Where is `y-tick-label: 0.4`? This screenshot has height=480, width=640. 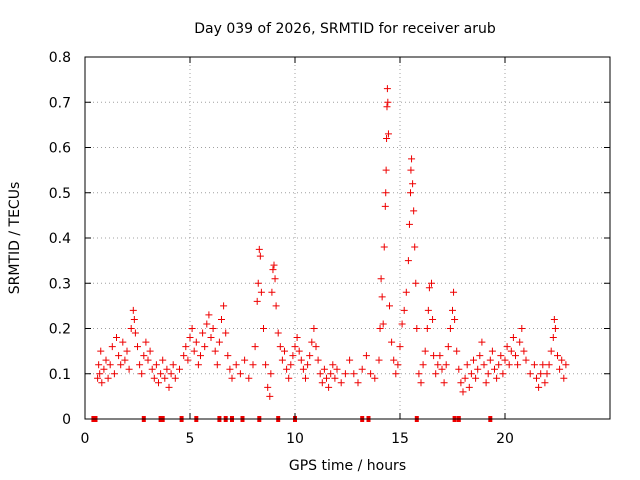
y-tick-label: 0.4 is located at coordinates (60, 239).